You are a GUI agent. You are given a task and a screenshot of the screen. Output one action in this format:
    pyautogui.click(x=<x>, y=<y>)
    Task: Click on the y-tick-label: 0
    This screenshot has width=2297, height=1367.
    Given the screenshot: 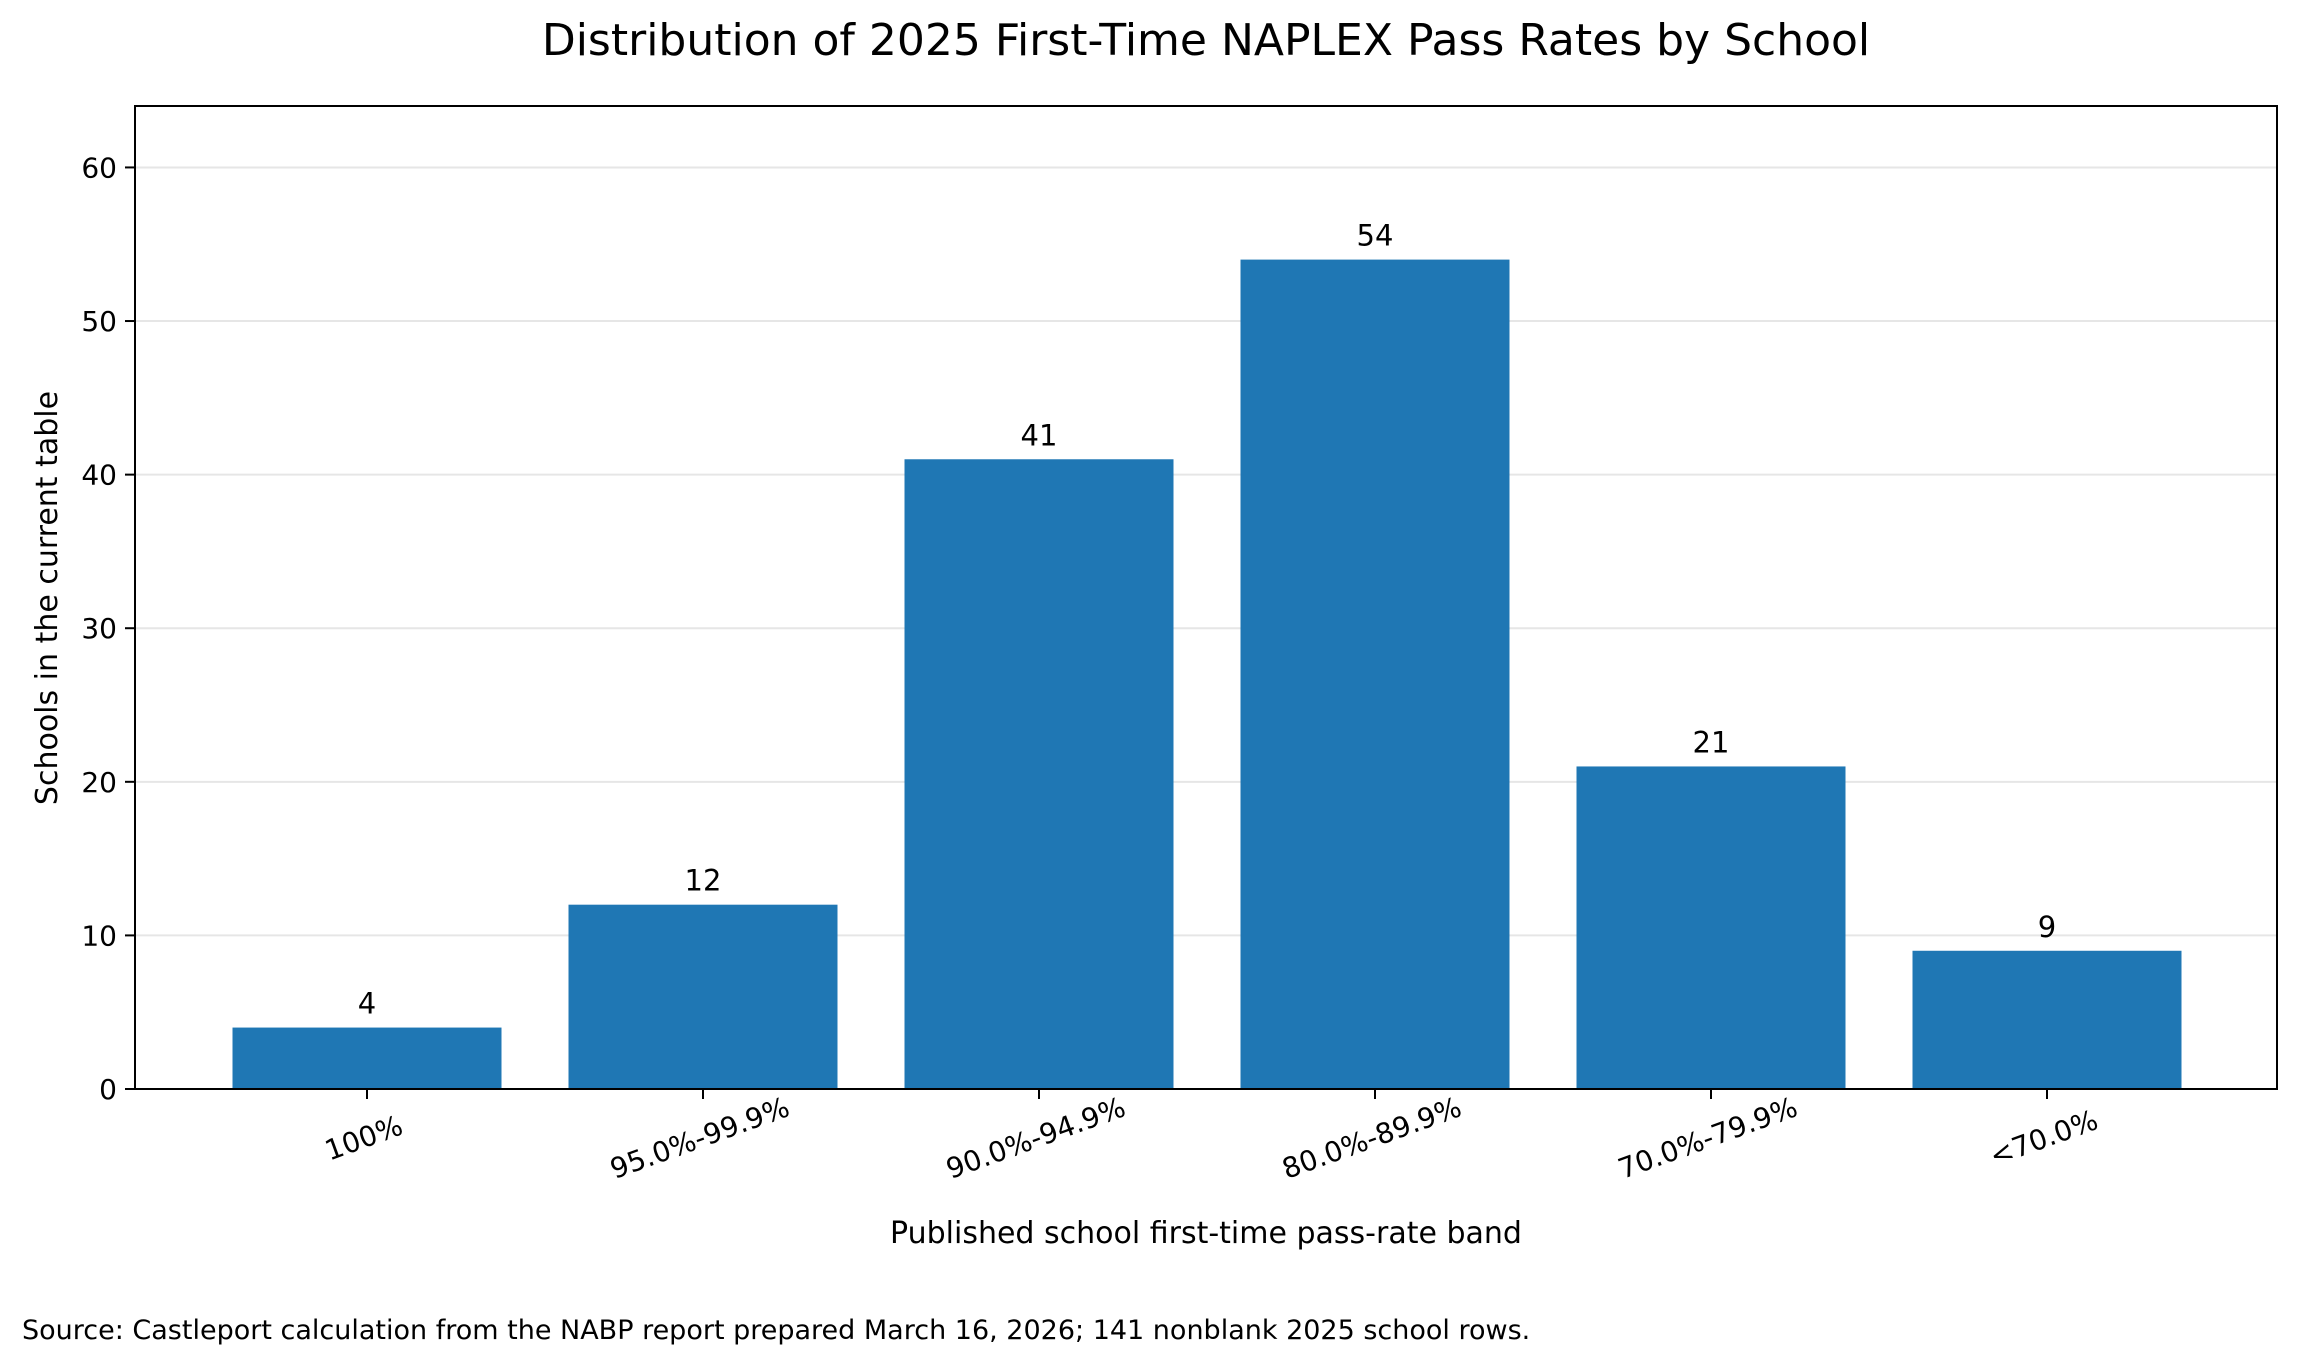 What is the action you would take?
    pyautogui.click(x=108, y=1089)
    